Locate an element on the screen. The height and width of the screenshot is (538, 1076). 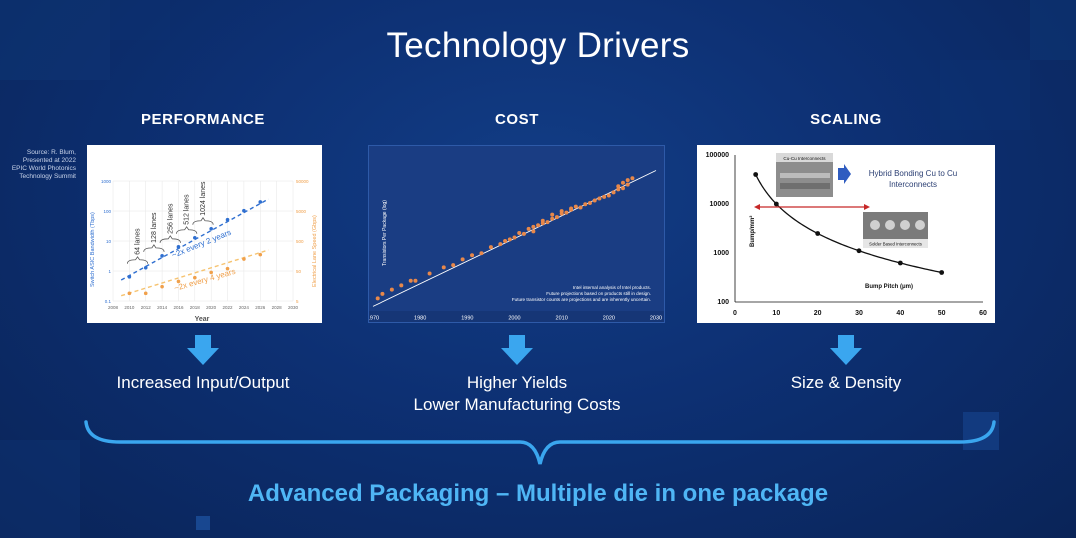
y-right-tick-label: 5 is located at coordinates (297, 301).